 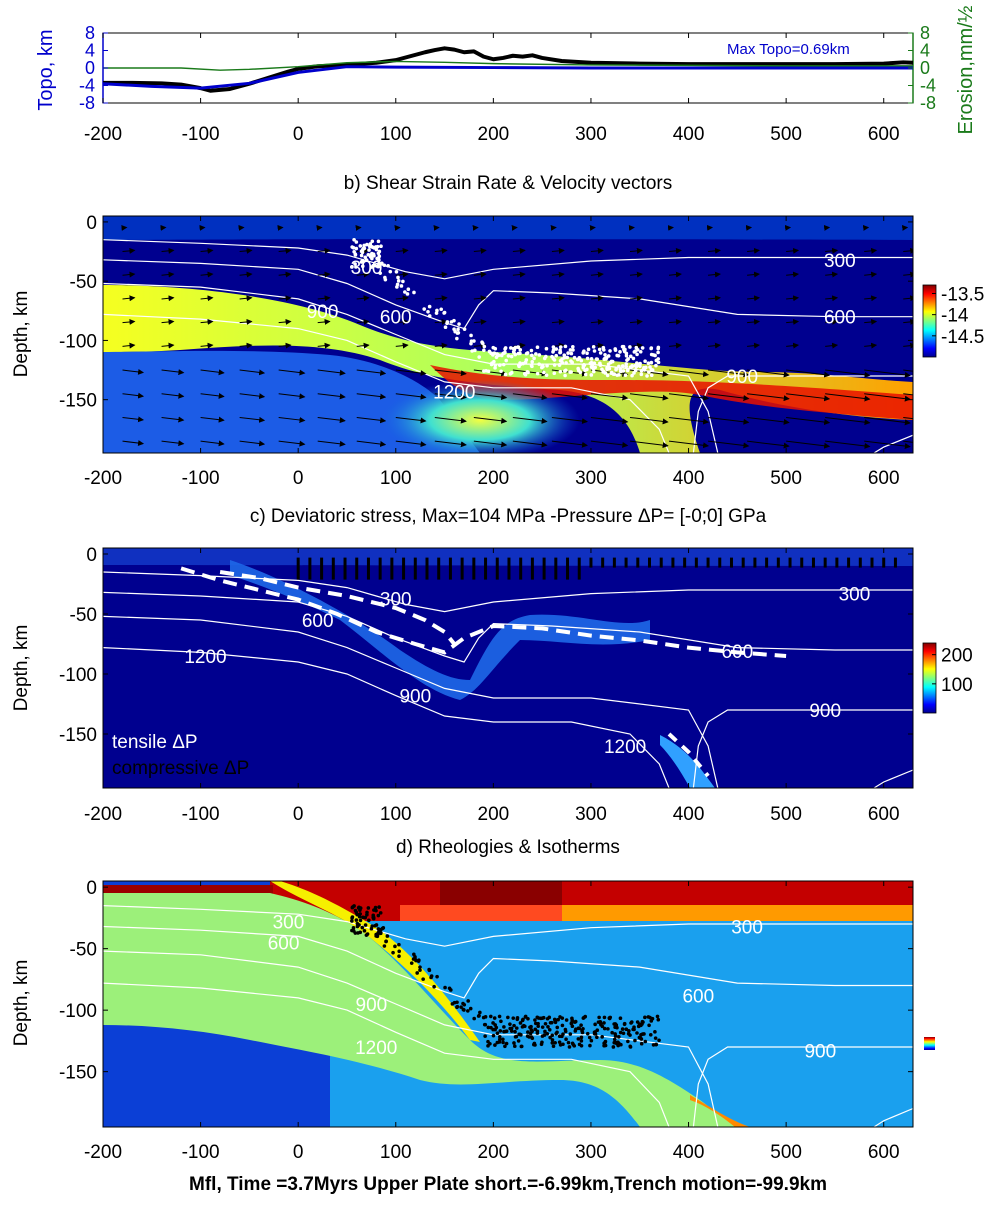 What do you see at coordinates (508, 557) in the screenshot?
I see `surface-stress` at bounding box center [508, 557].